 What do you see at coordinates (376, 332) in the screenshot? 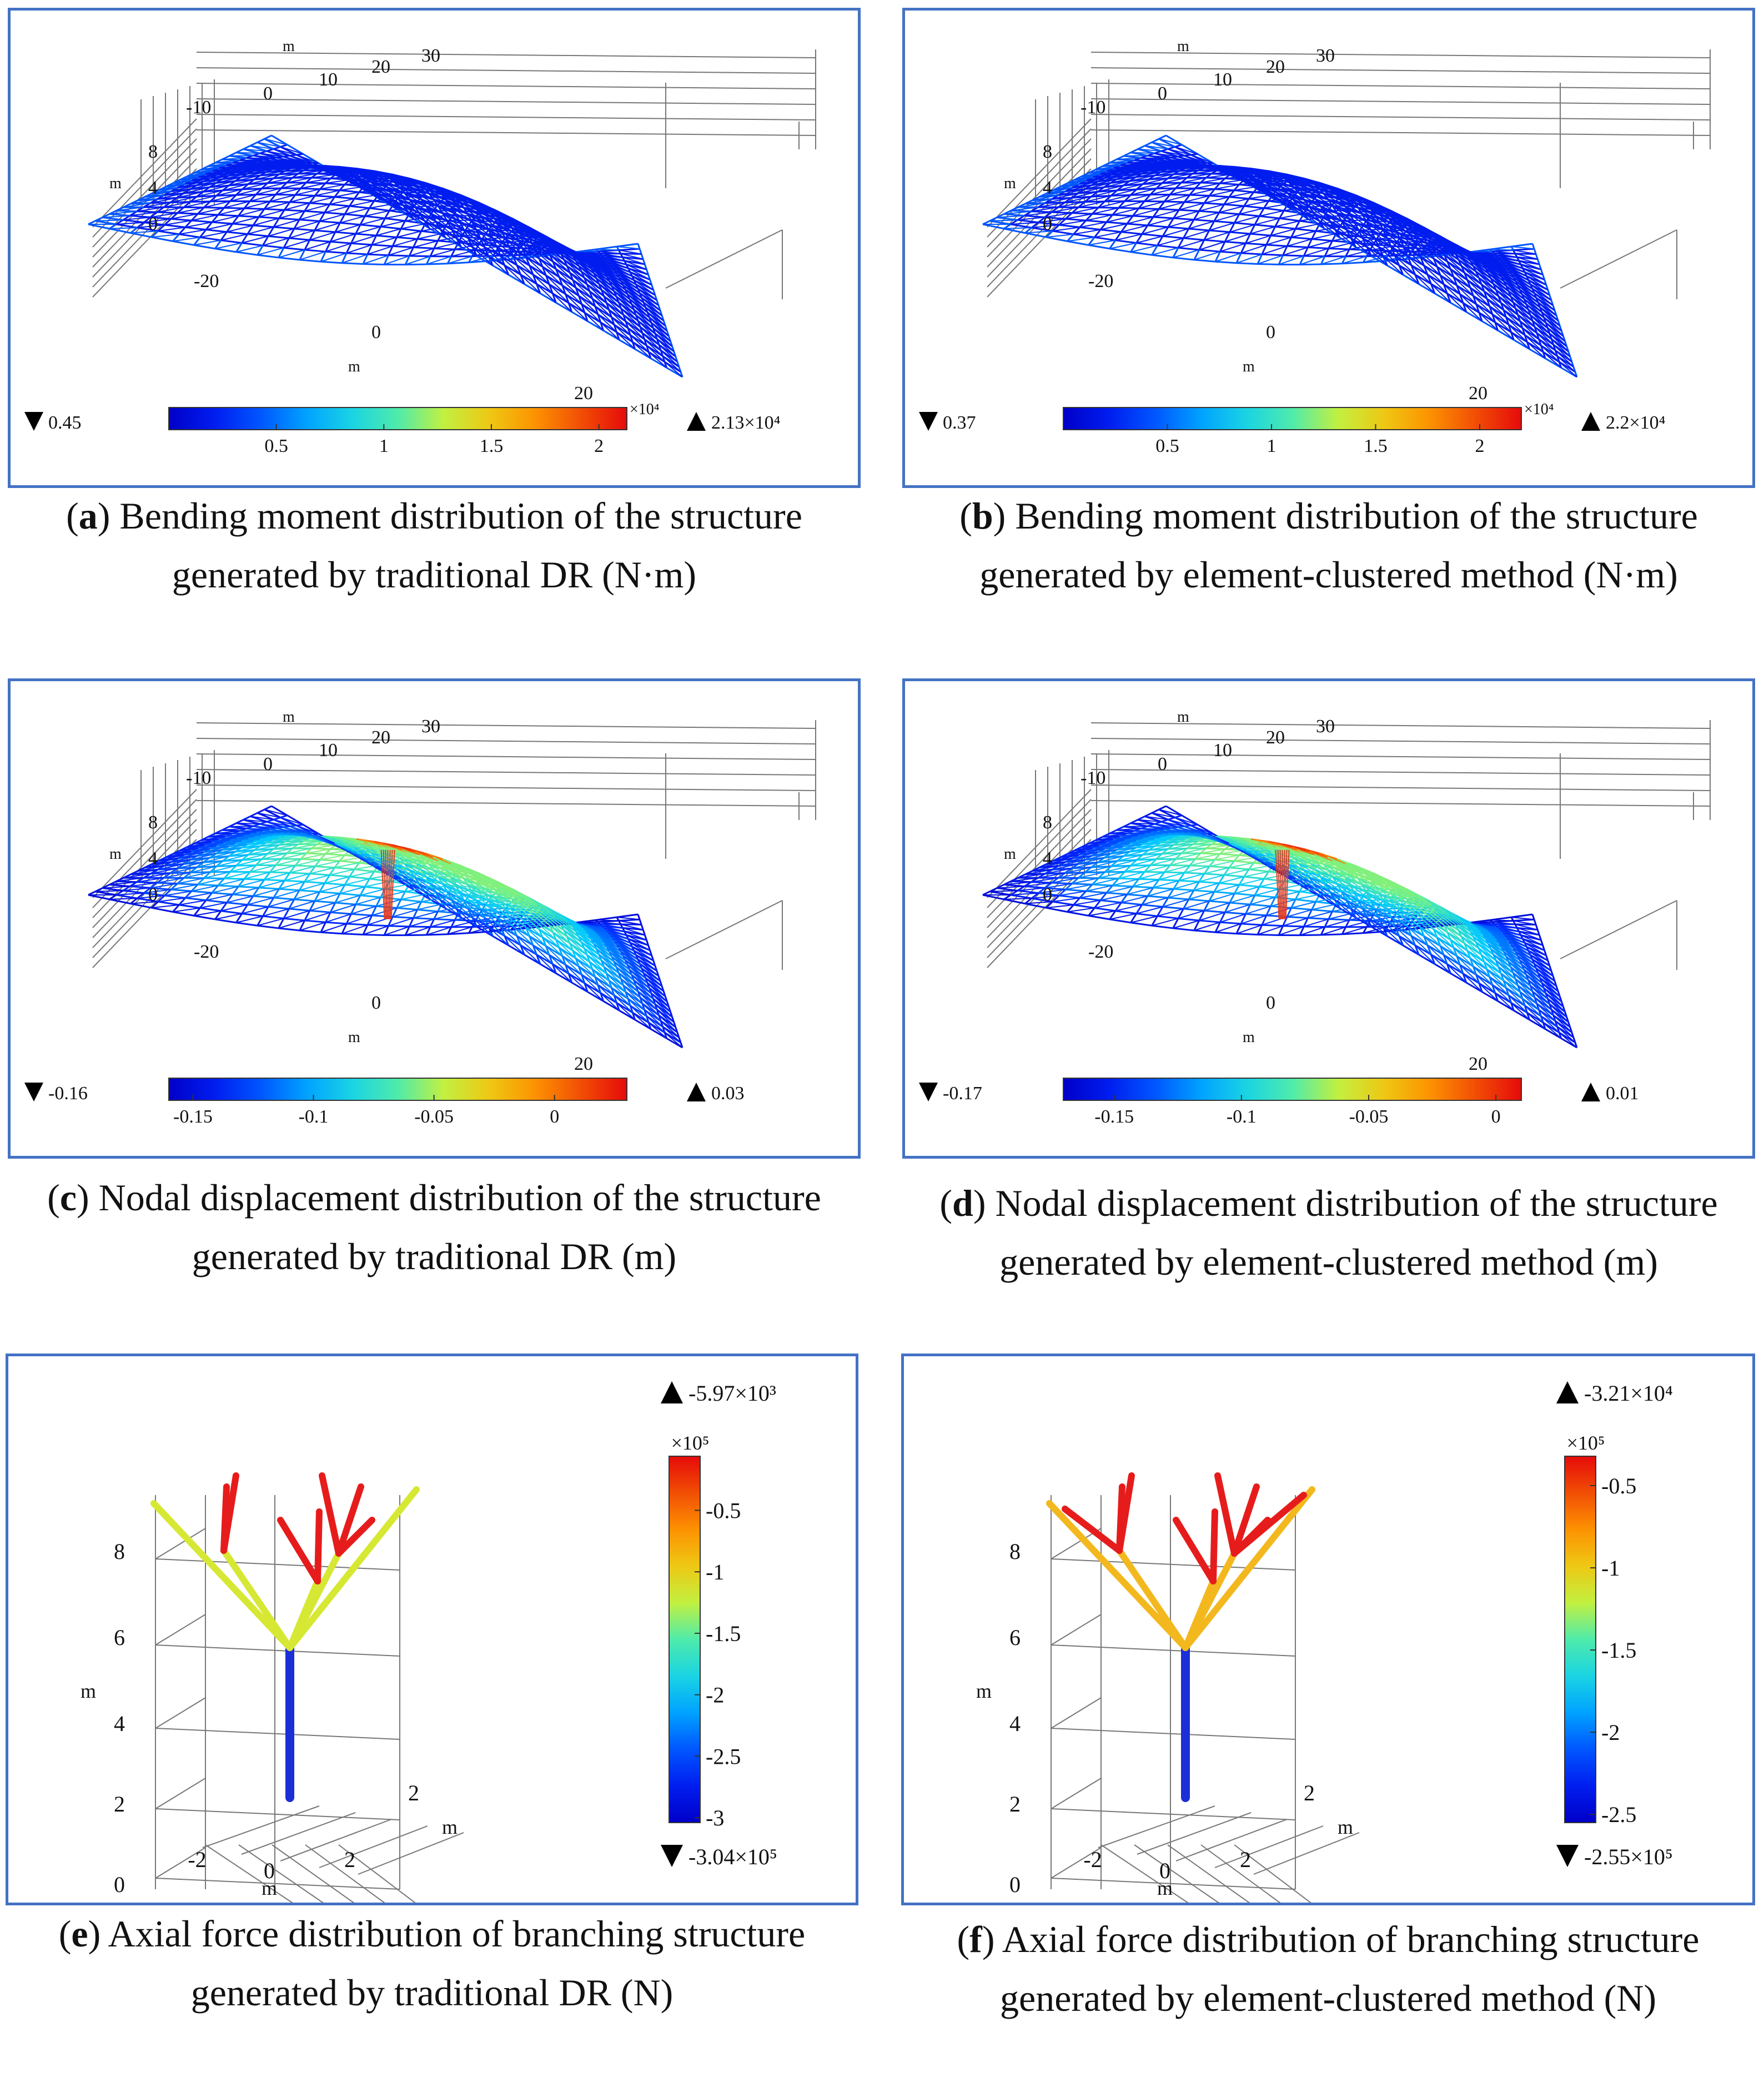
I see `axis-tick-y: 0` at bounding box center [376, 332].